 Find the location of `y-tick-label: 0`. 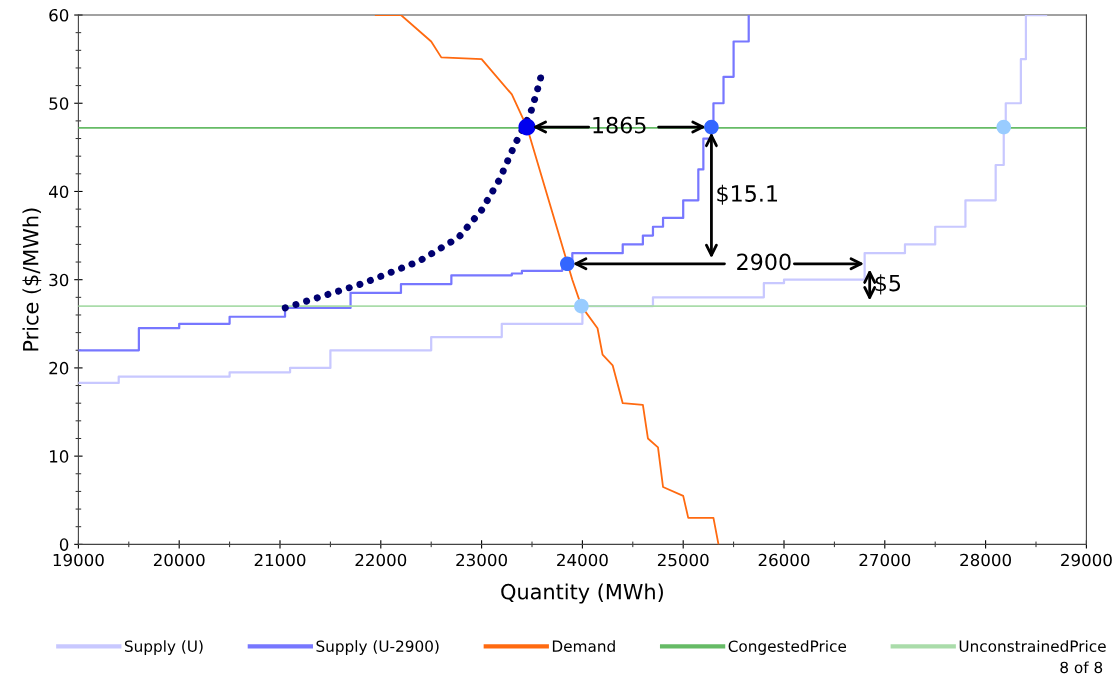

y-tick-label: 0 is located at coordinates (64, 544).